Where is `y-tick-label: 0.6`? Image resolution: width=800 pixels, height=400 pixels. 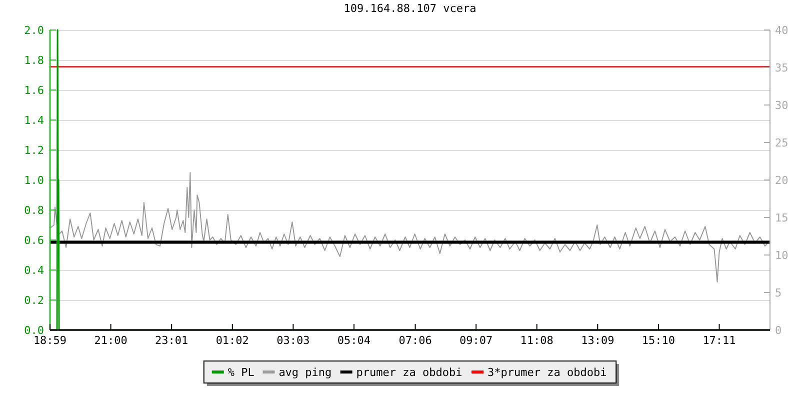
y-tick-label: 0.6 is located at coordinates (34, 240).